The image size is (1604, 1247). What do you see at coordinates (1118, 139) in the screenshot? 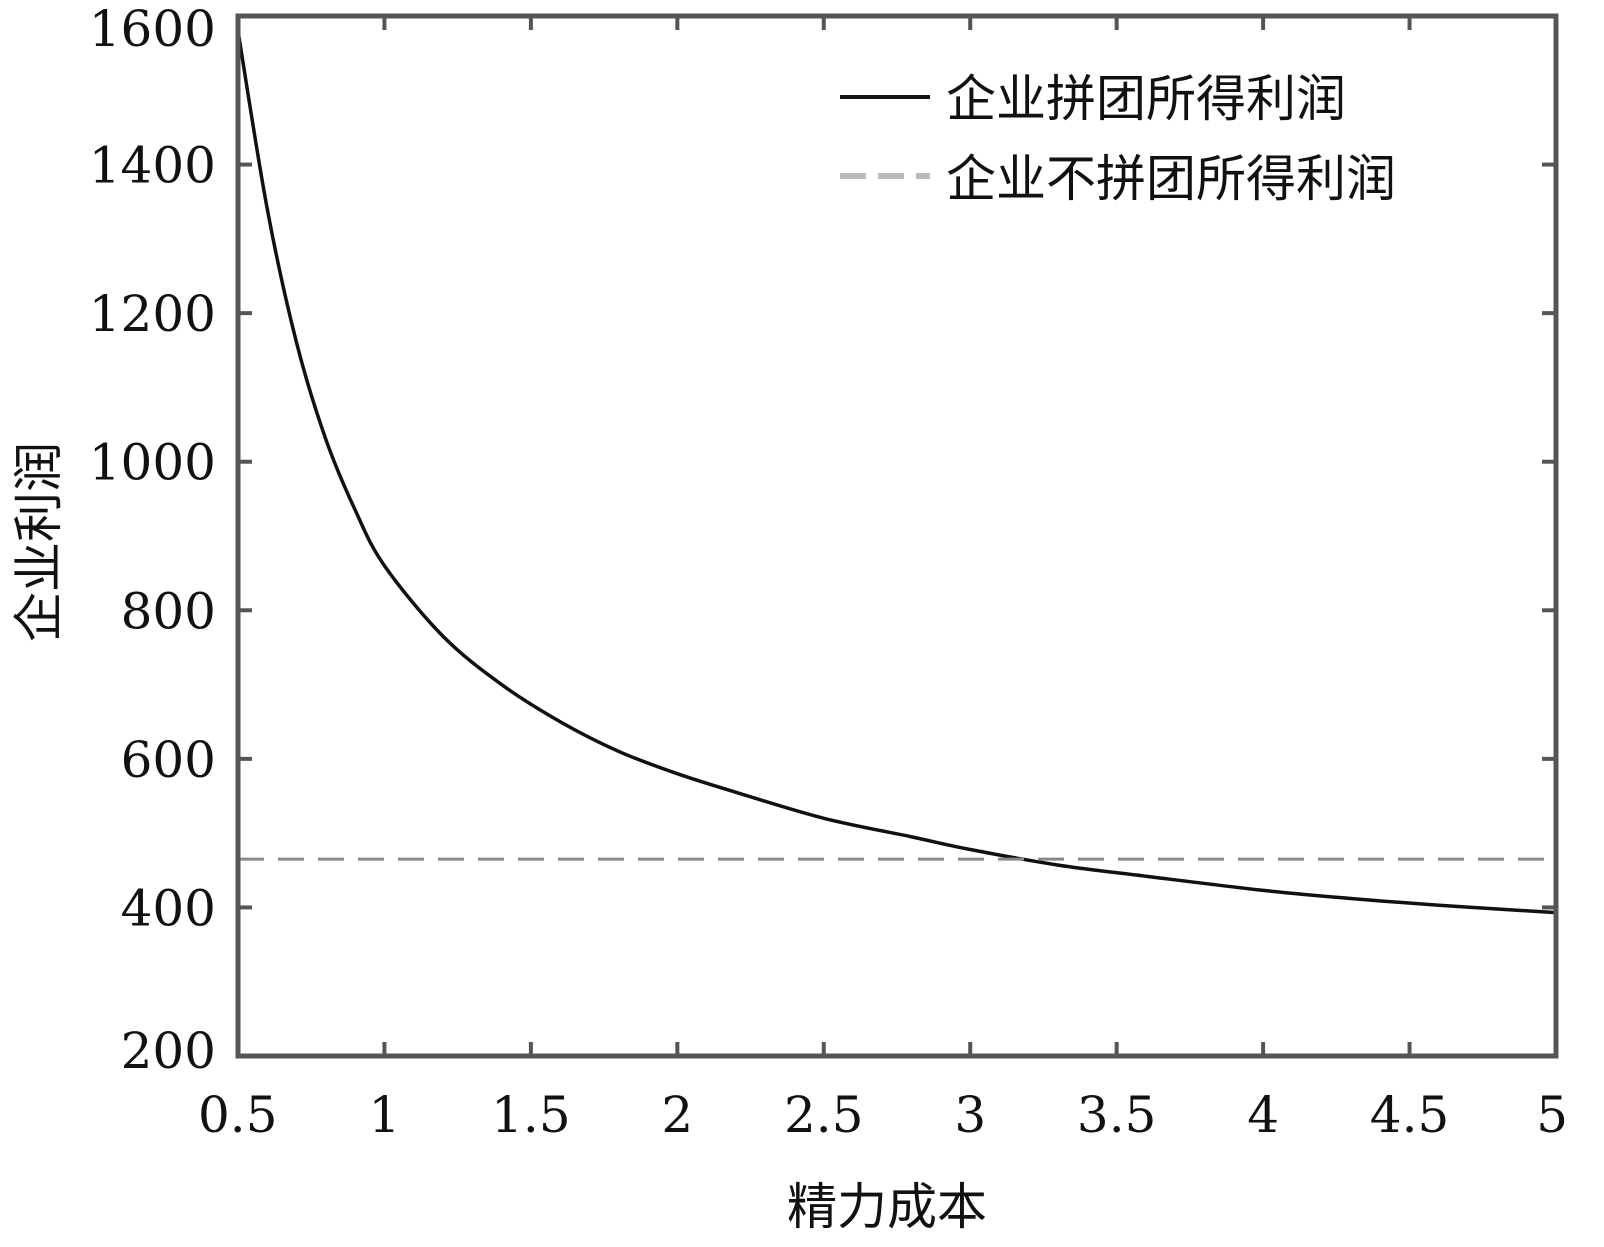
I see `legend: 企业拼团所得利润 企业不拼团所得利润` at bounding box center [1118, 139].